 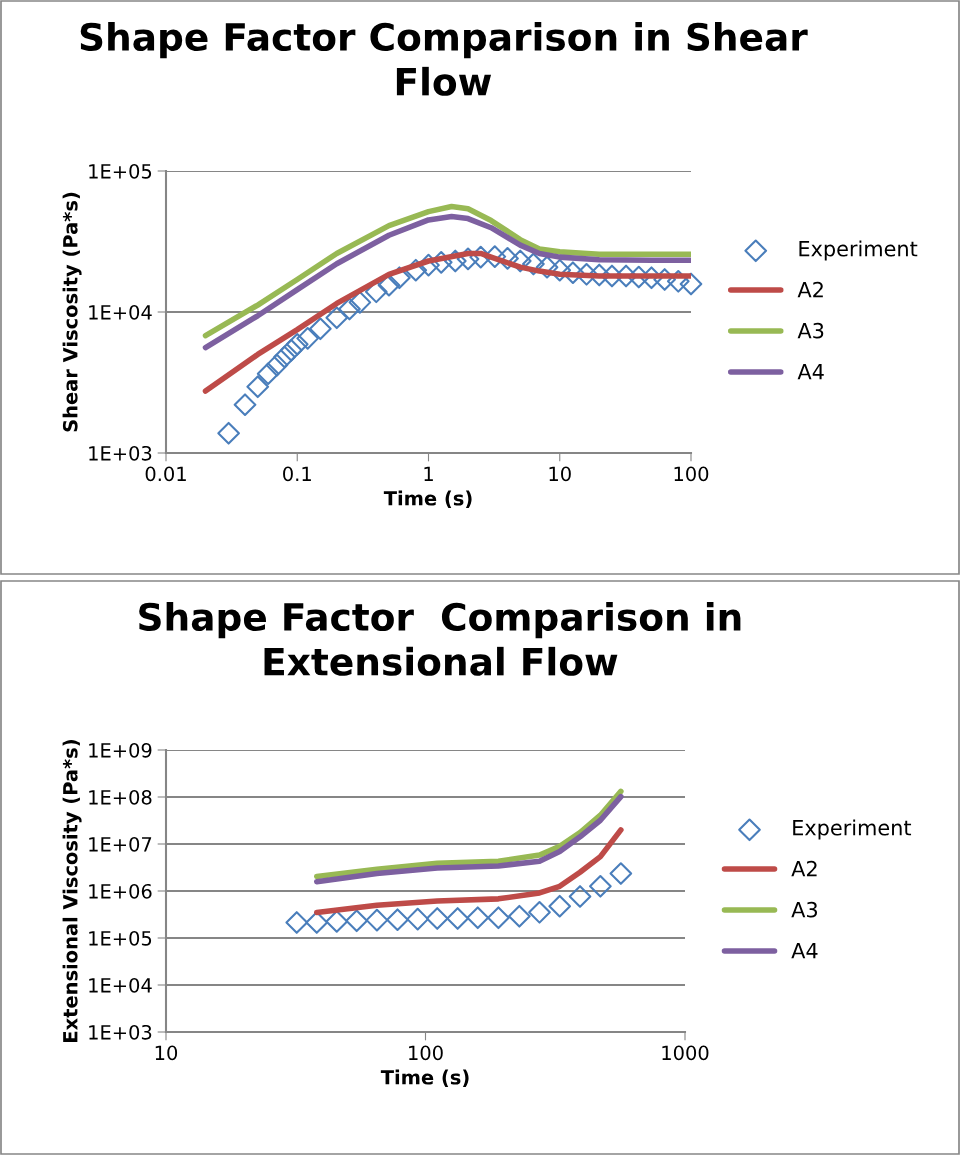 I want to click on y-tick-label: 1E+09, so click(x=120, y=750).